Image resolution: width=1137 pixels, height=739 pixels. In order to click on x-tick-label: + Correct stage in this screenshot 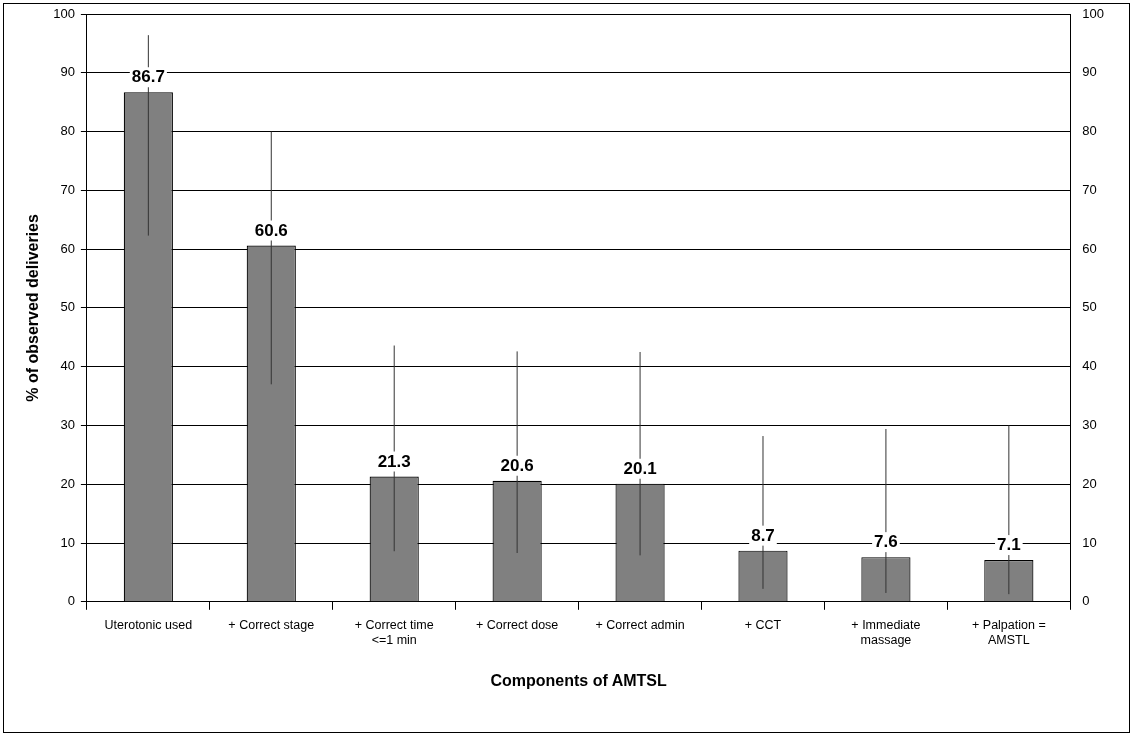, I will do `click(271, 624)`.